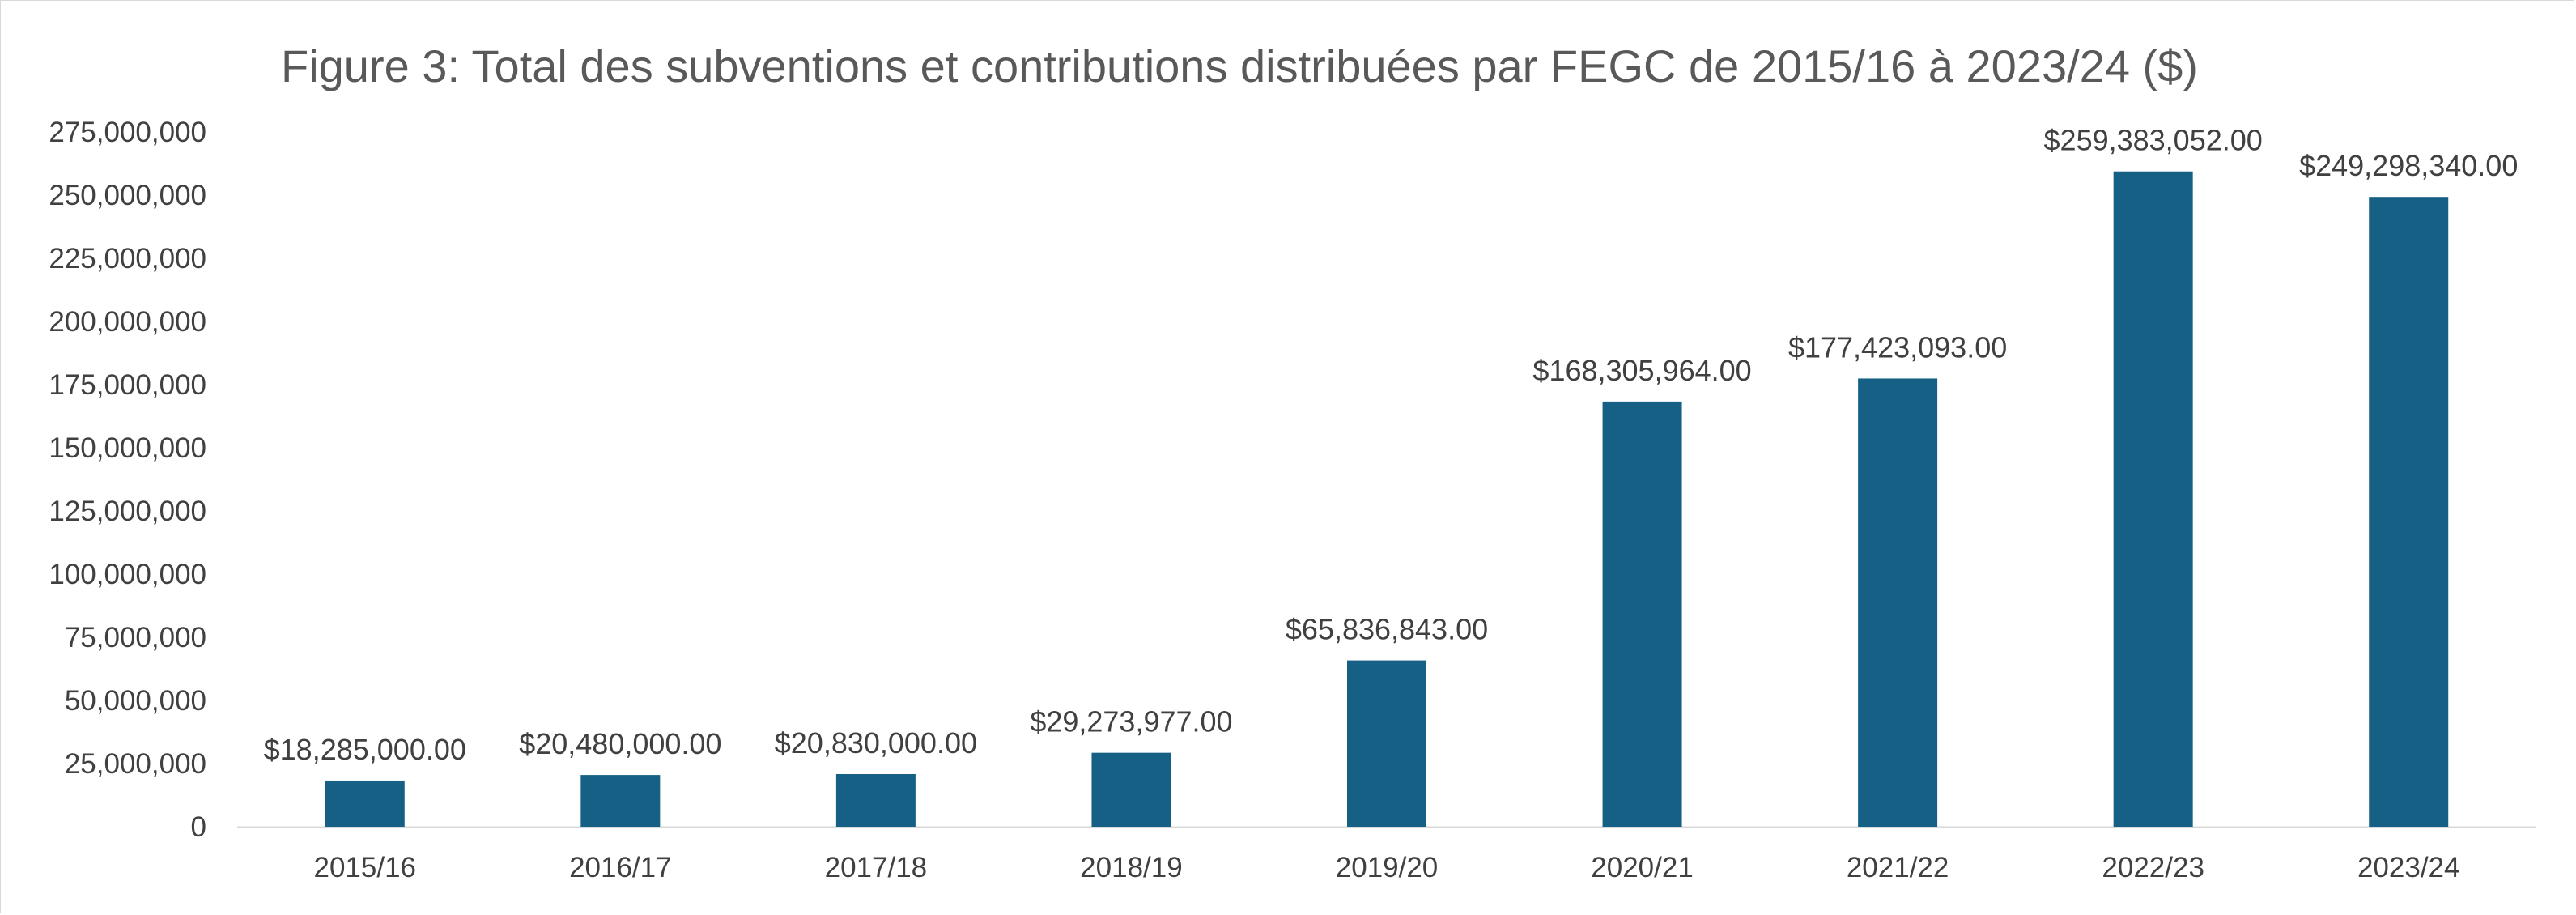 The height and width of the screenshot is (915, 2576). I want to click on y-tick-label: 75,000,000, so click(135, 638).